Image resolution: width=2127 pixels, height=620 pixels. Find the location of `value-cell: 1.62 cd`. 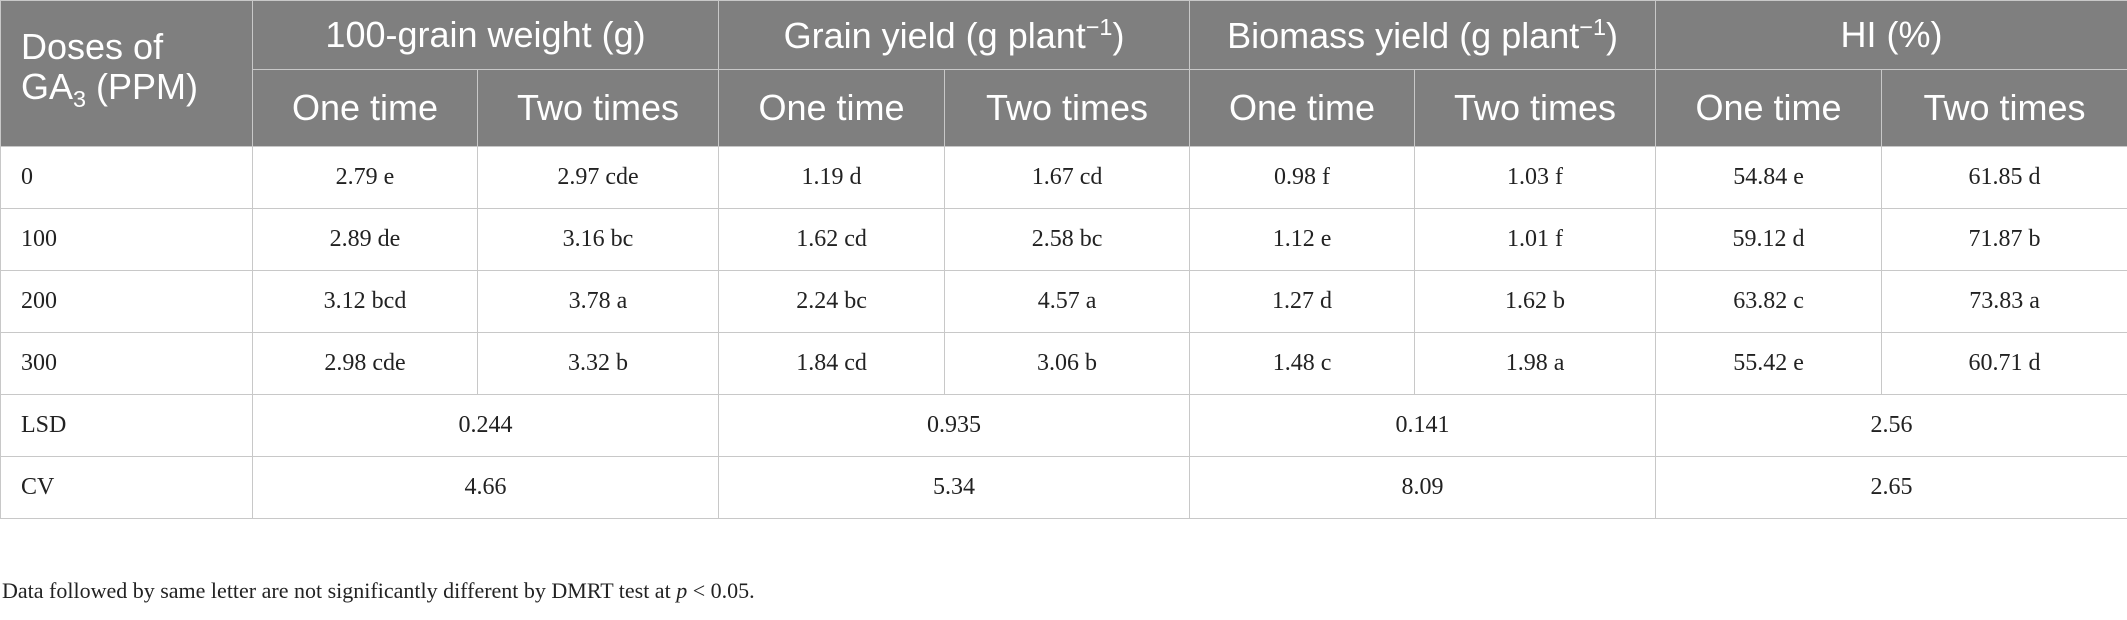

value-cell: 1.62 cd is located at coordinates (832, 239).